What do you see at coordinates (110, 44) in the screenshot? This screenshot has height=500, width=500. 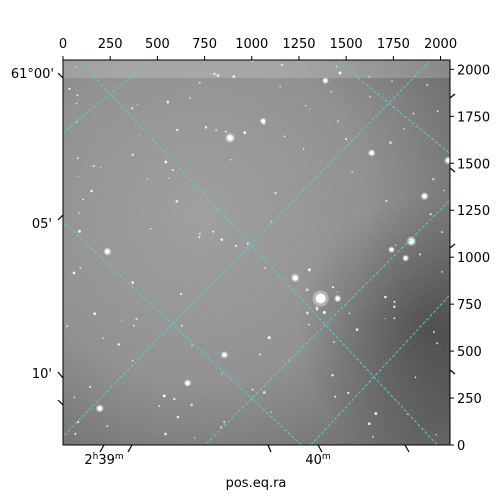 I see `x-pixel-tick-label-1: 250` at bounding box center [110, 44].